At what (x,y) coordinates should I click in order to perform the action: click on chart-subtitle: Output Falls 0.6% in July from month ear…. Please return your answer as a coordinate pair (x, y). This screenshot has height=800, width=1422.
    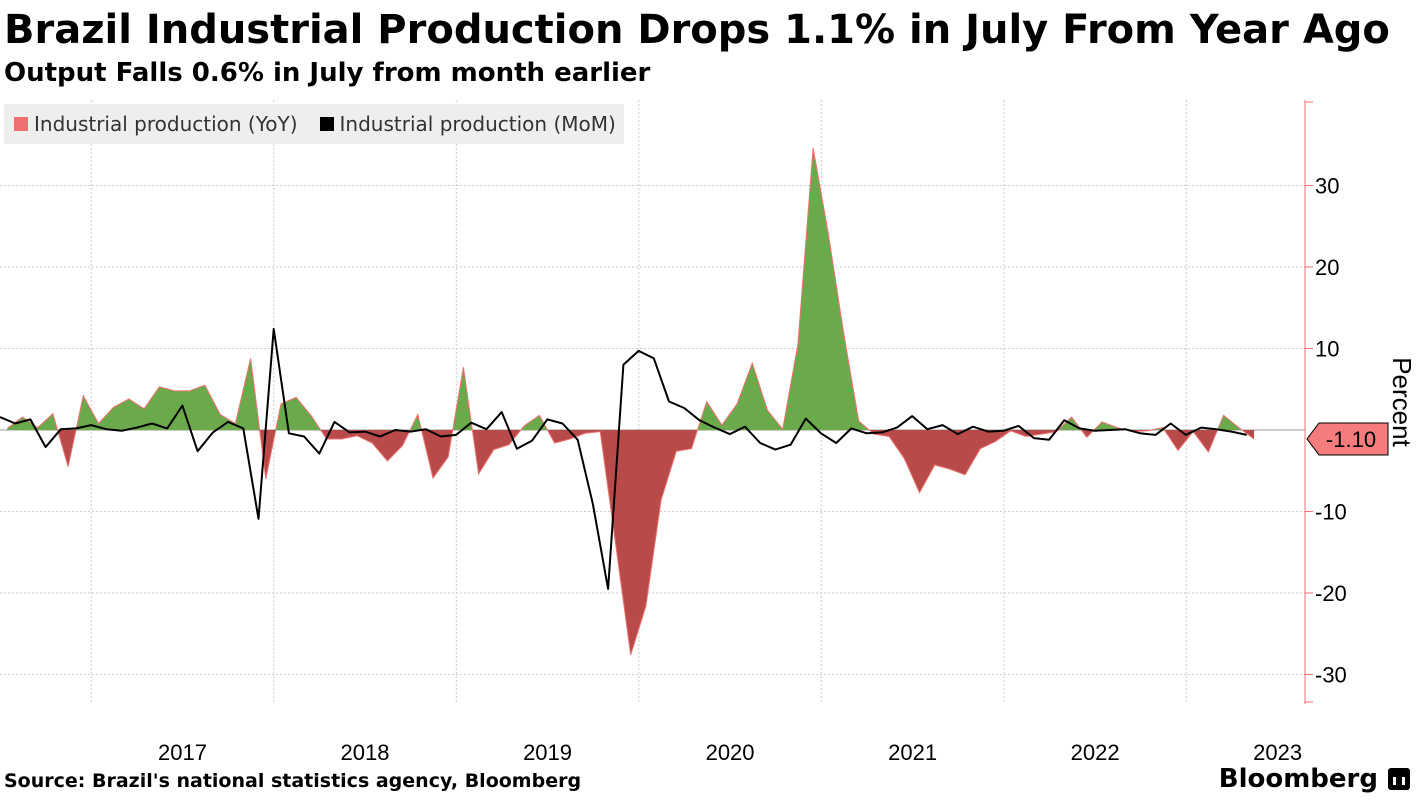
    Looking at the image, I should click on (327, 73).